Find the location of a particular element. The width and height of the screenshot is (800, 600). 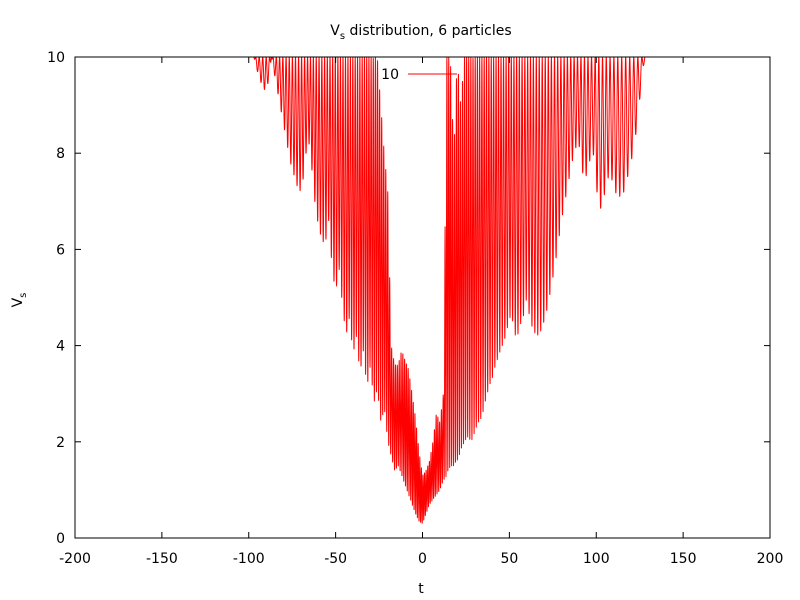

y-tick-label: 0 is located at coordinates (60, 539).